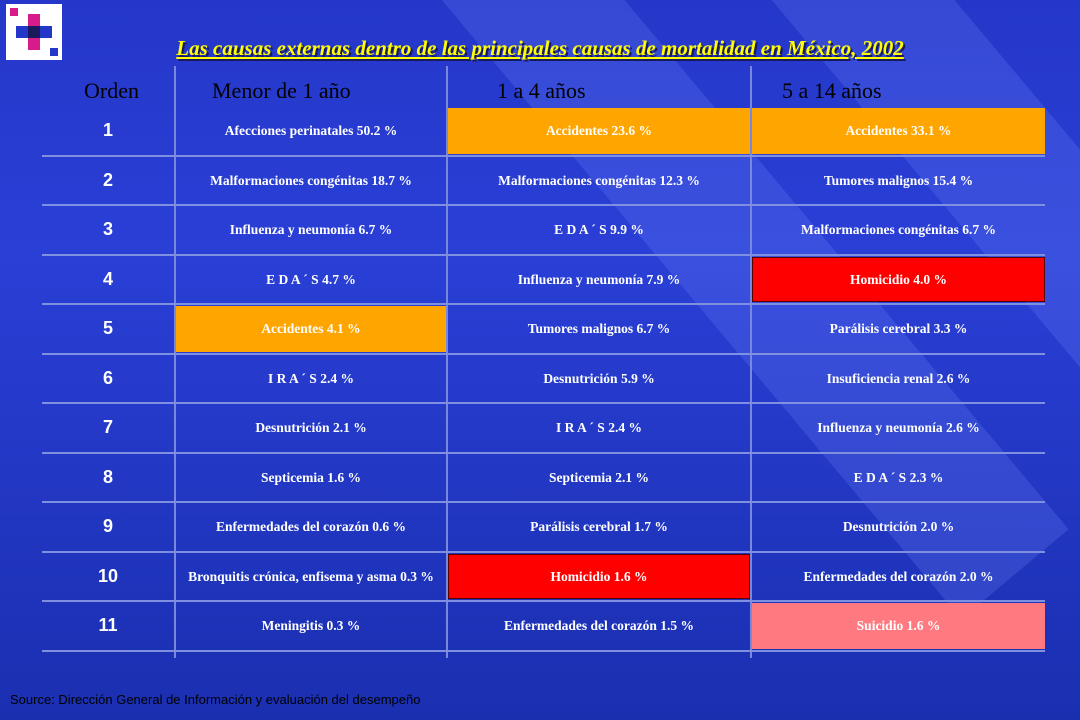 The height and width of the screenshot is (720, 1080). I want to click on cause-cell: Desnutrición 5.9 %, so click(599, 378).